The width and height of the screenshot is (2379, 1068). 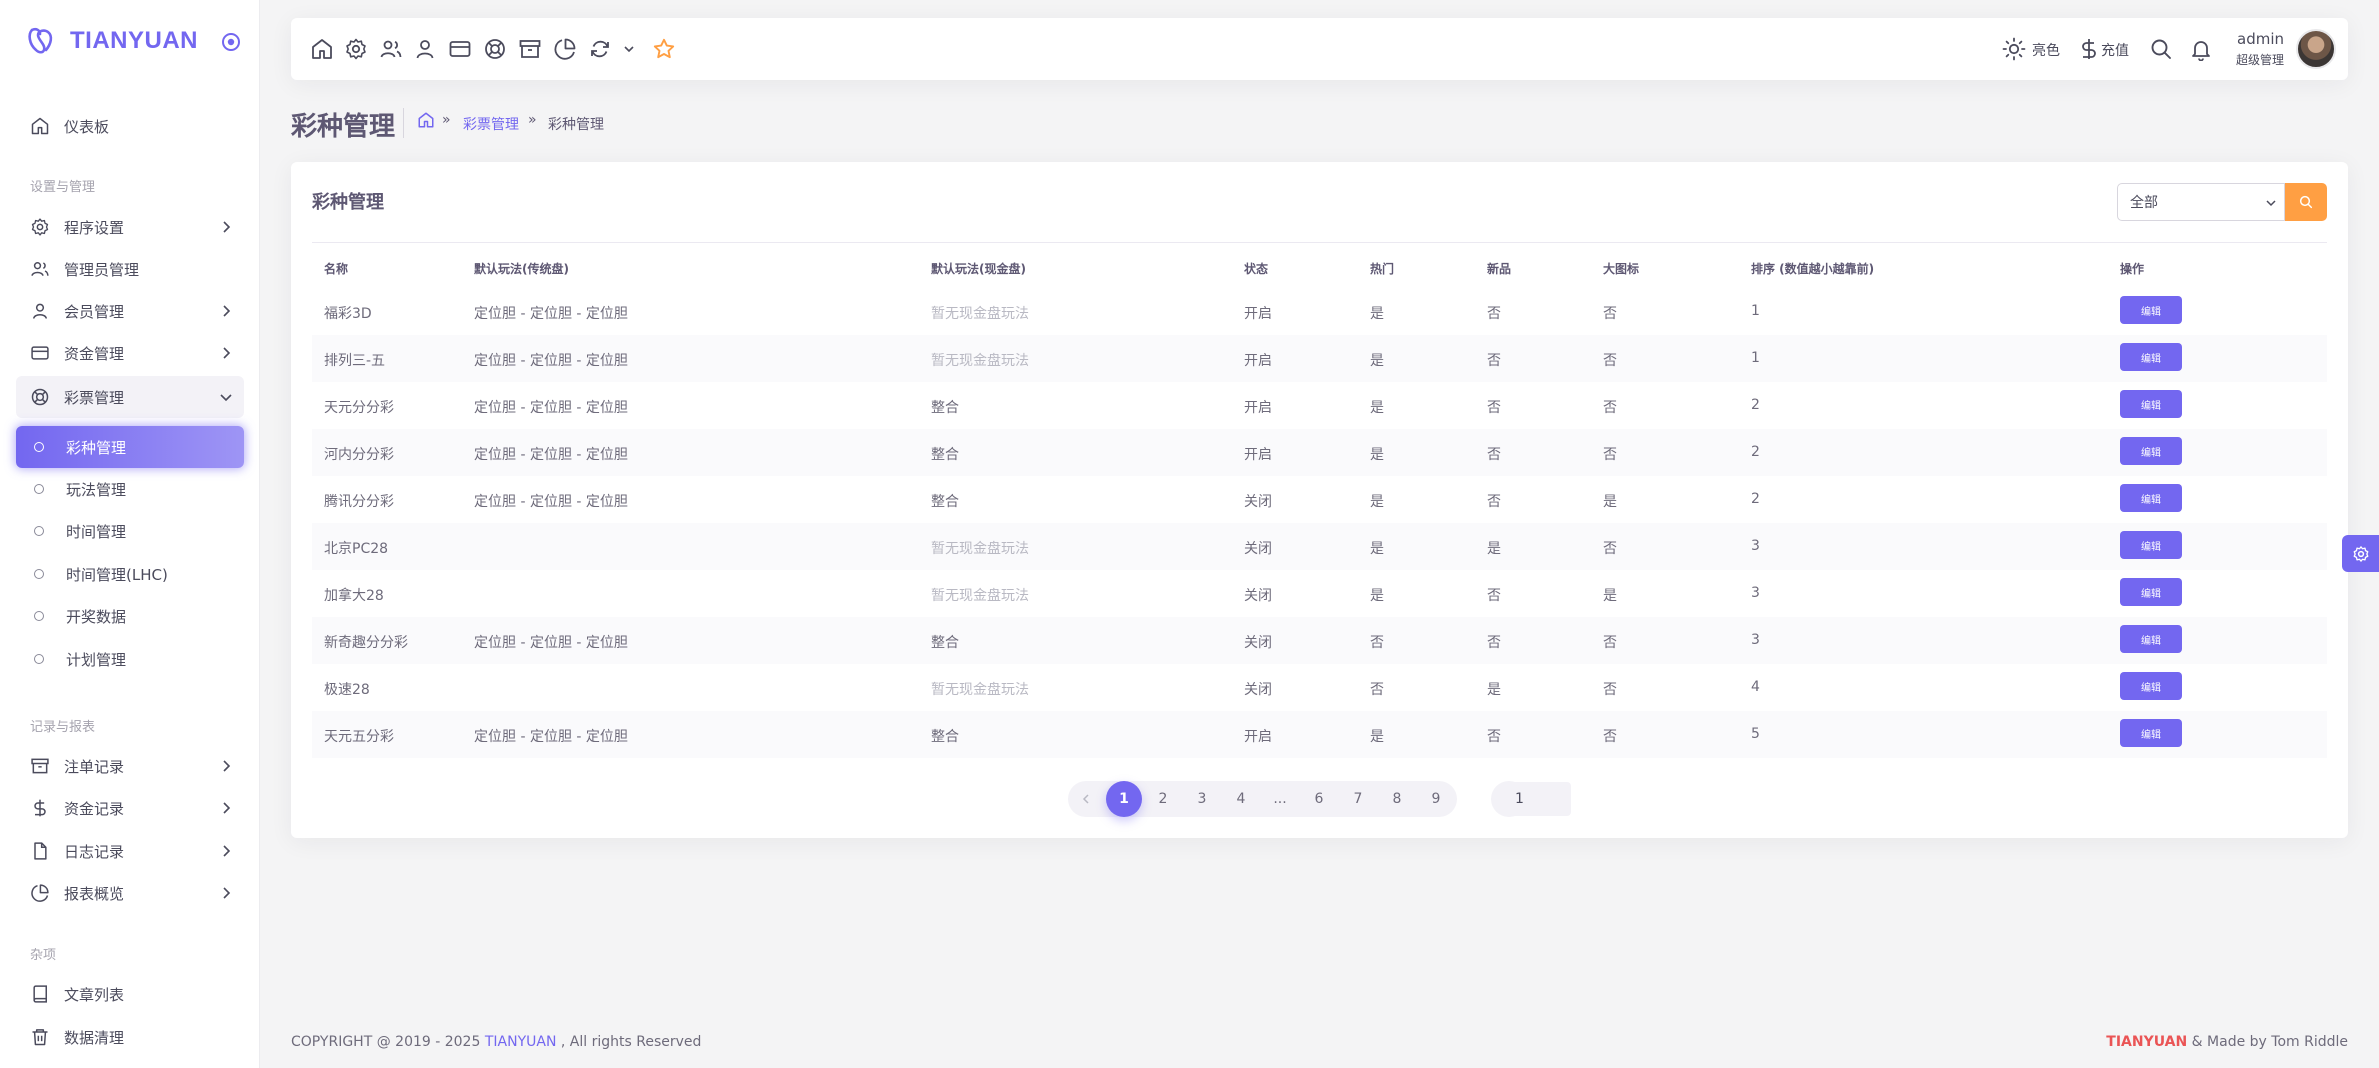 I want to click on sidebar-item-lottery-management: 彩票管理, so click(x=130, y=397).